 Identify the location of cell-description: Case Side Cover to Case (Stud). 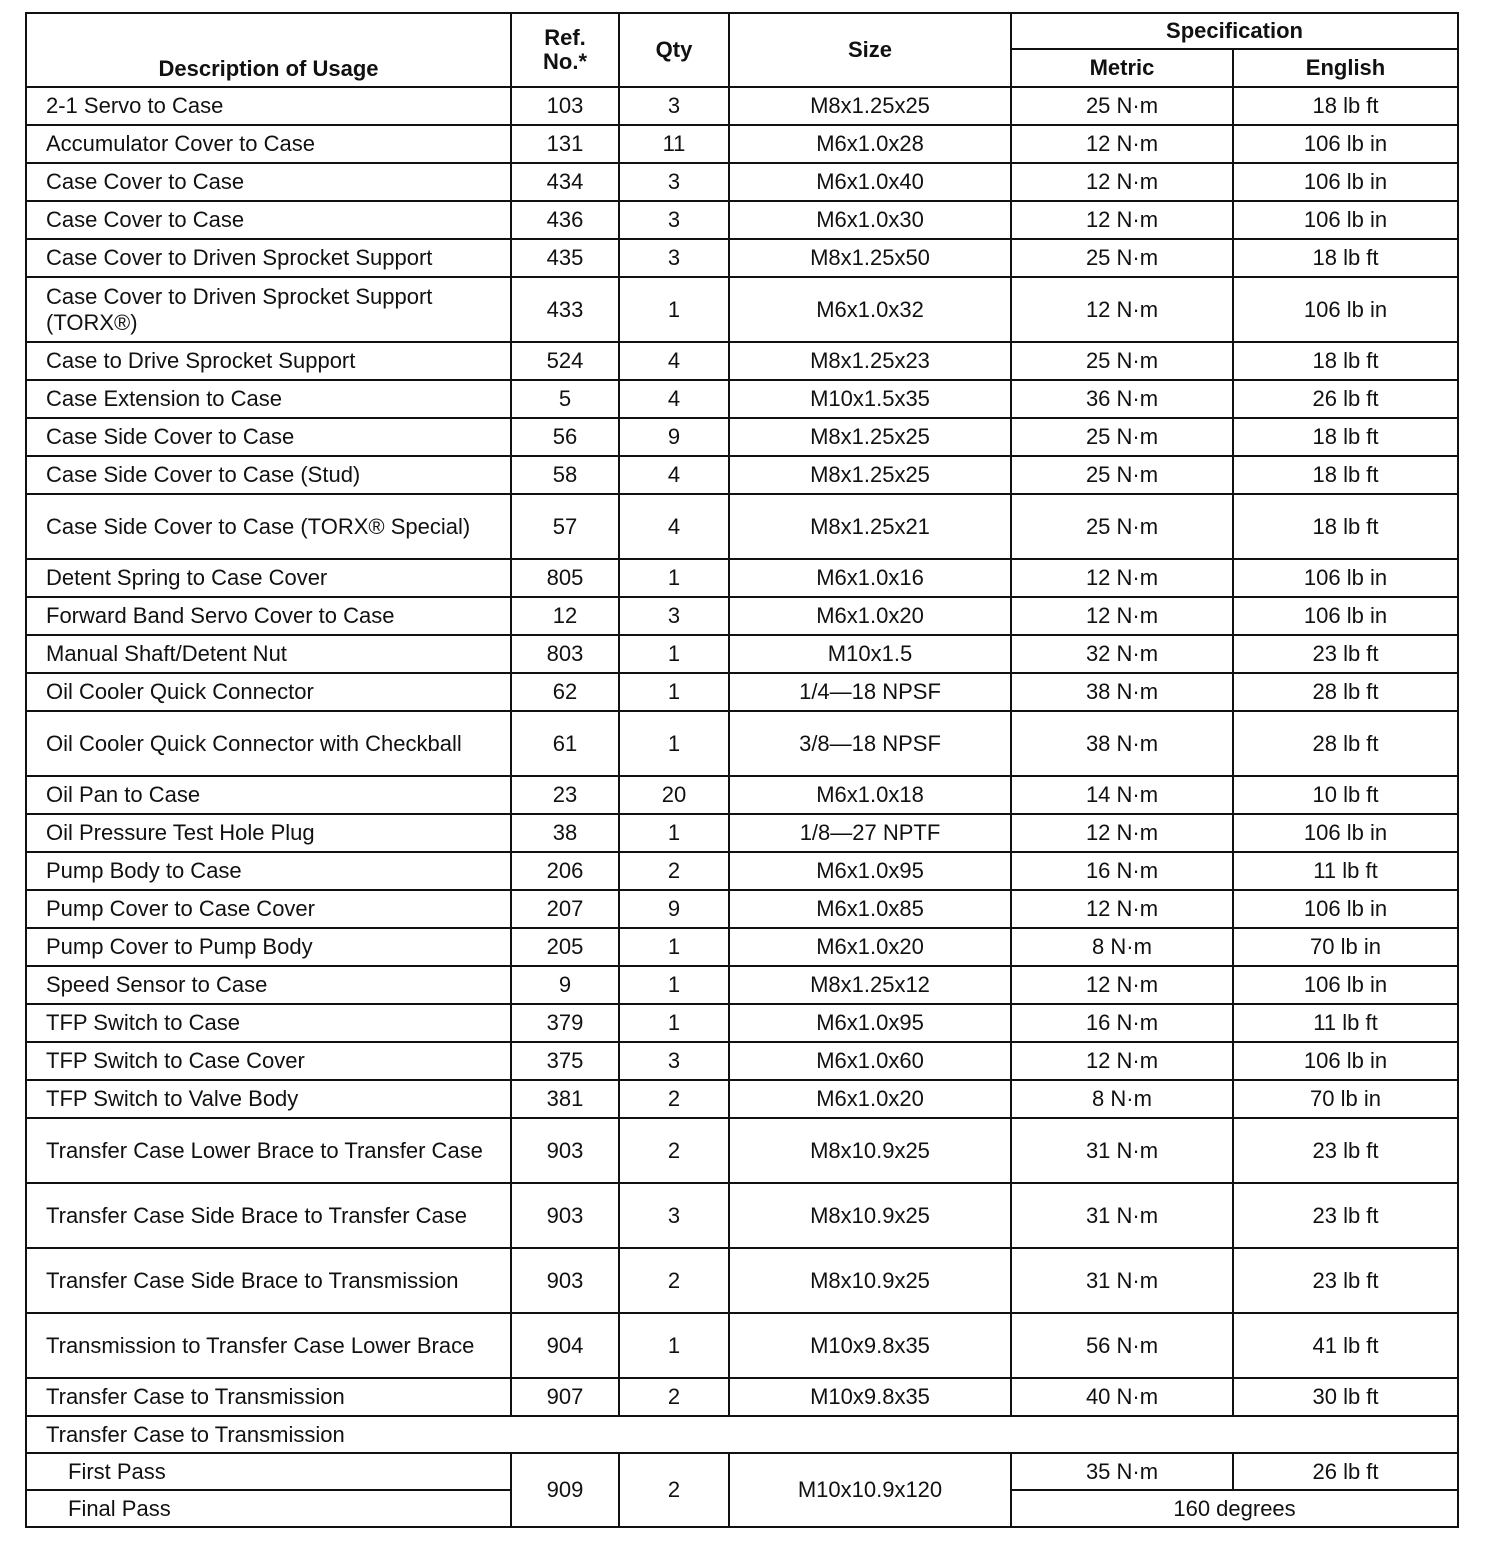
(268, 475).